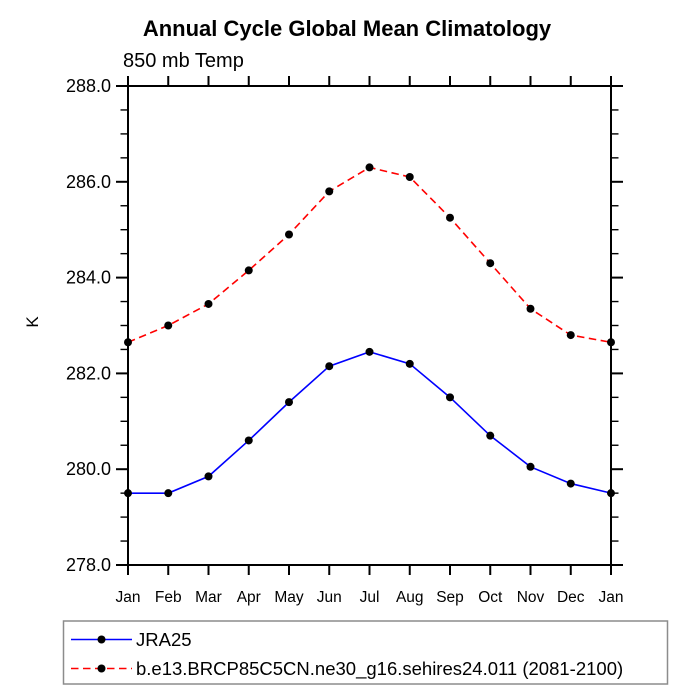 The width and height of the screenshot is (700, 700). I want to click on legend-box, so click(365, 652).